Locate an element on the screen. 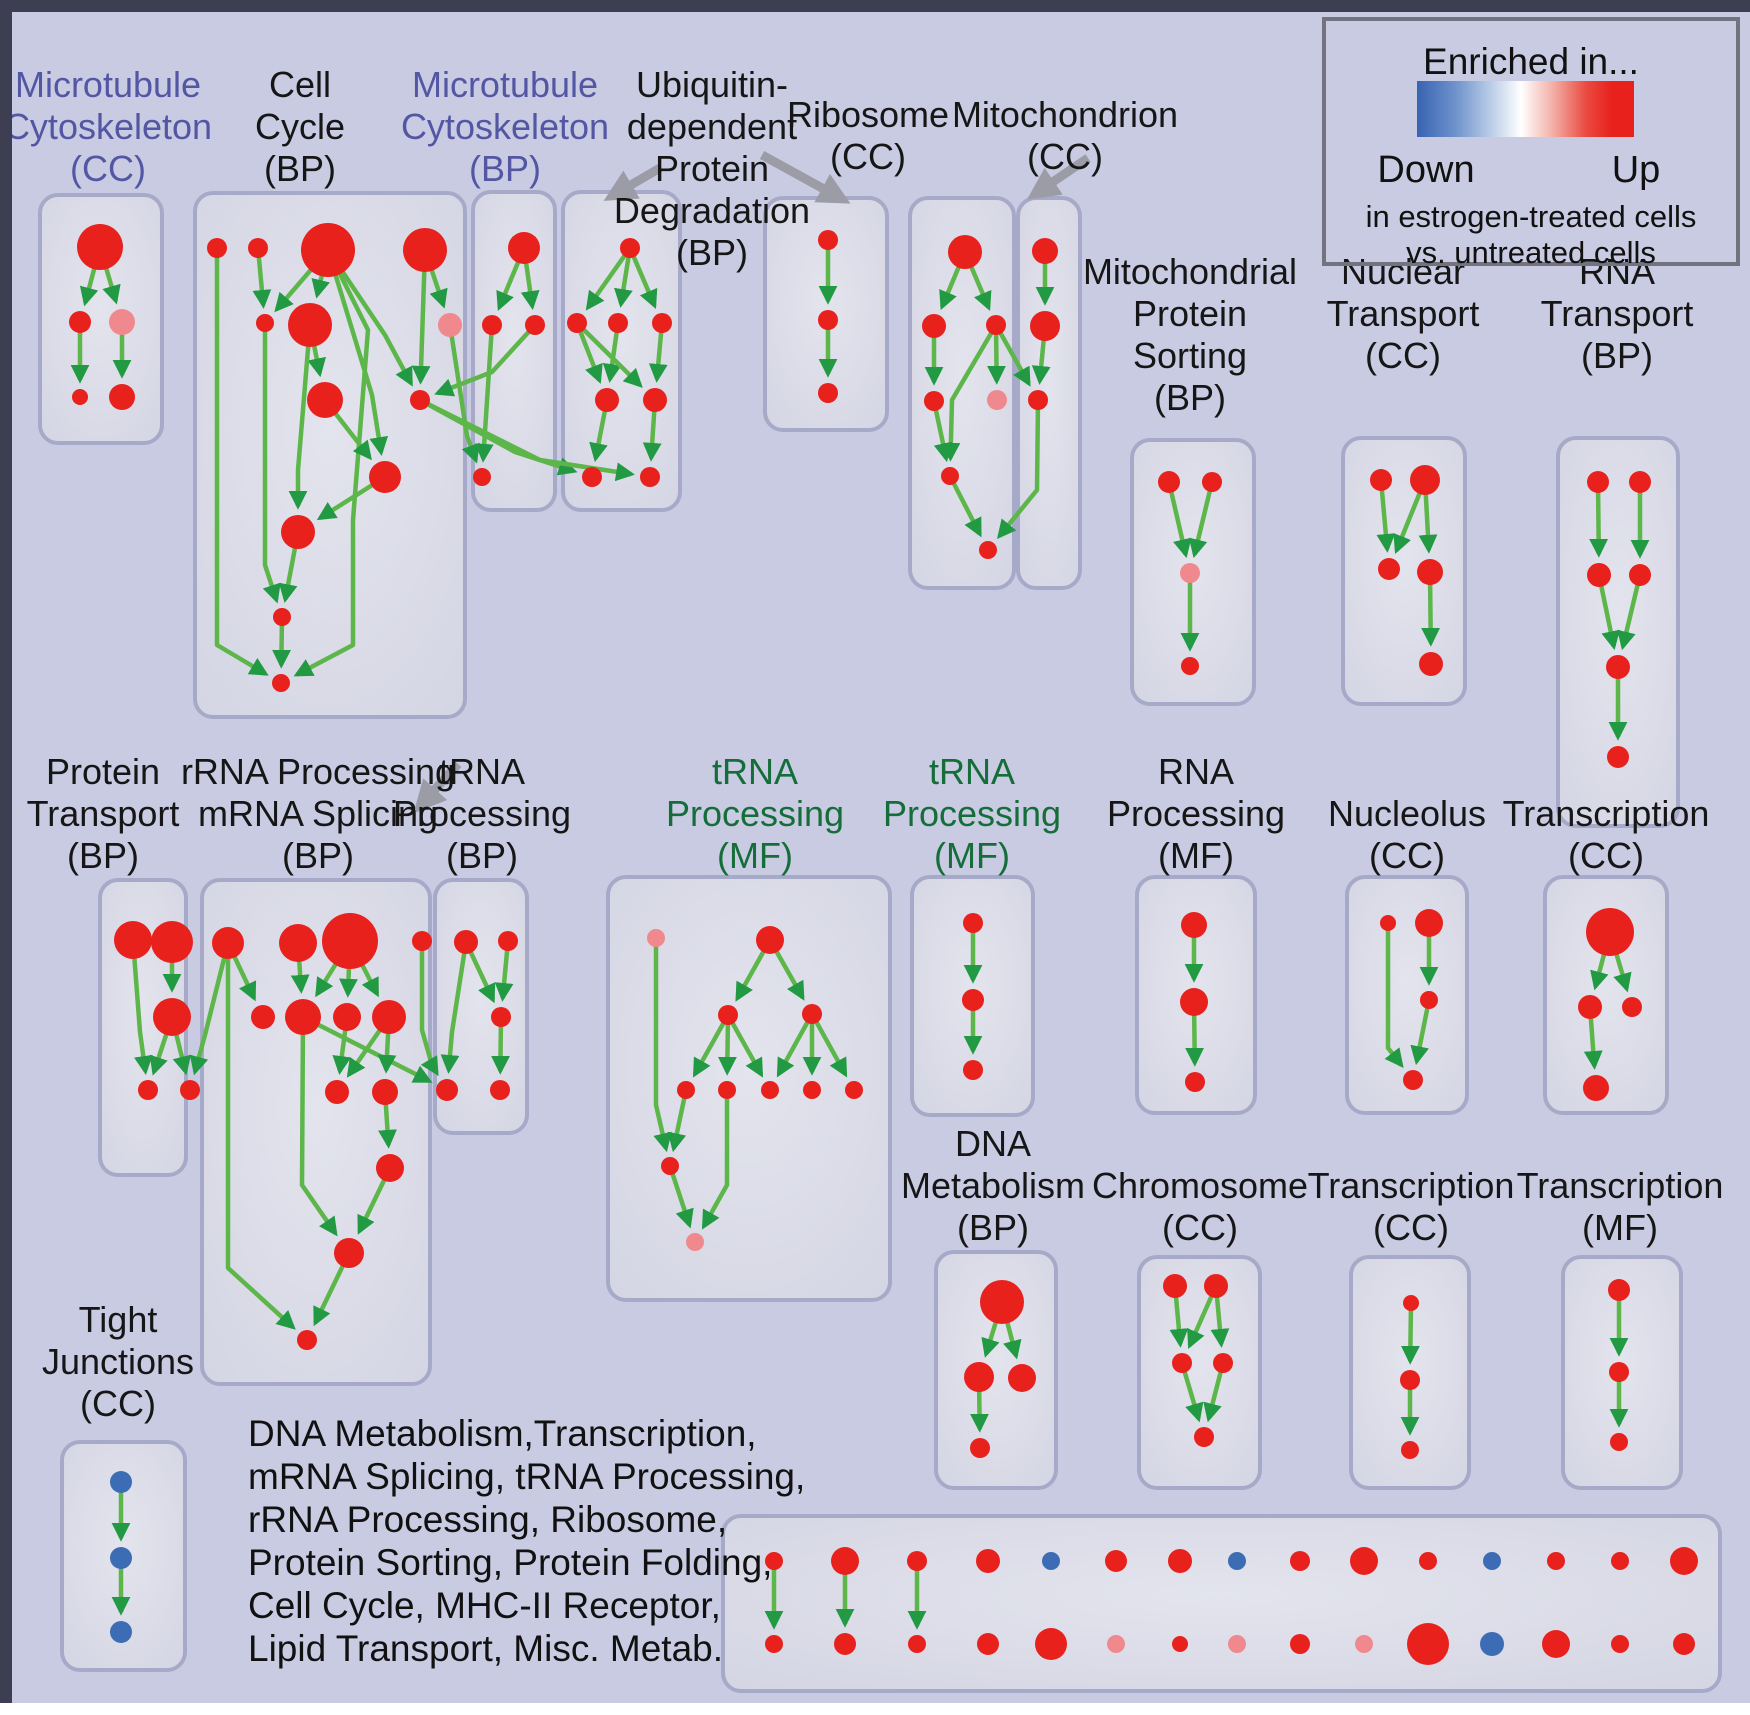 The height and width of the screenshot is (1715, 1750). node-ch3 is located at coordinates (1182, 1363).